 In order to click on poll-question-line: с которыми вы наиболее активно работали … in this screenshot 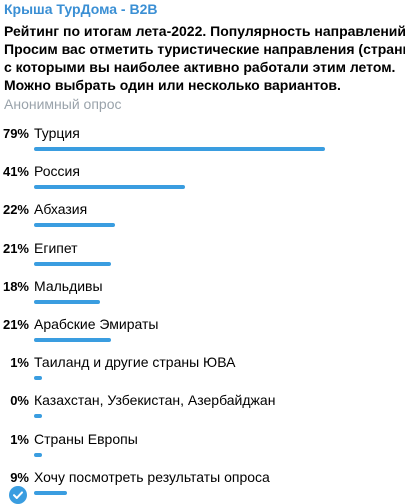, I will do `click(200, 67)`.